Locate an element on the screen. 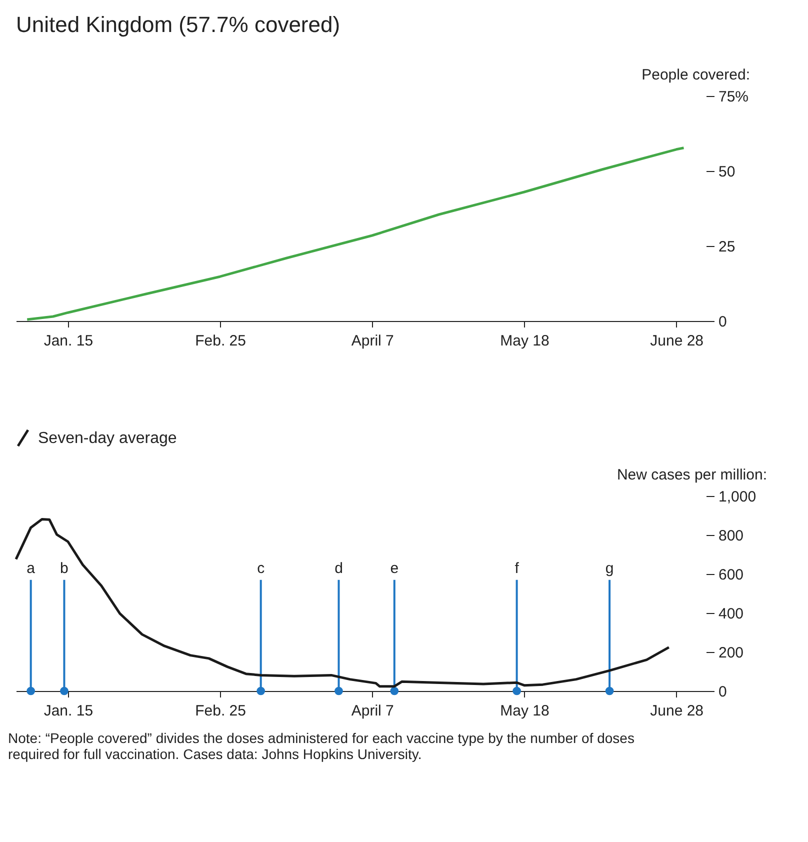  ref-line-label: c is located at coordinates (261, 568).